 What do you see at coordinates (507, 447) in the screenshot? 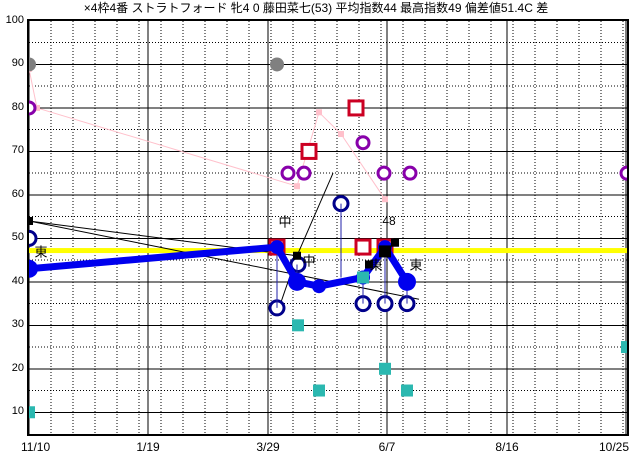
I see `x-axis-tick-4: 8/16` at bounding box center [507, 447].